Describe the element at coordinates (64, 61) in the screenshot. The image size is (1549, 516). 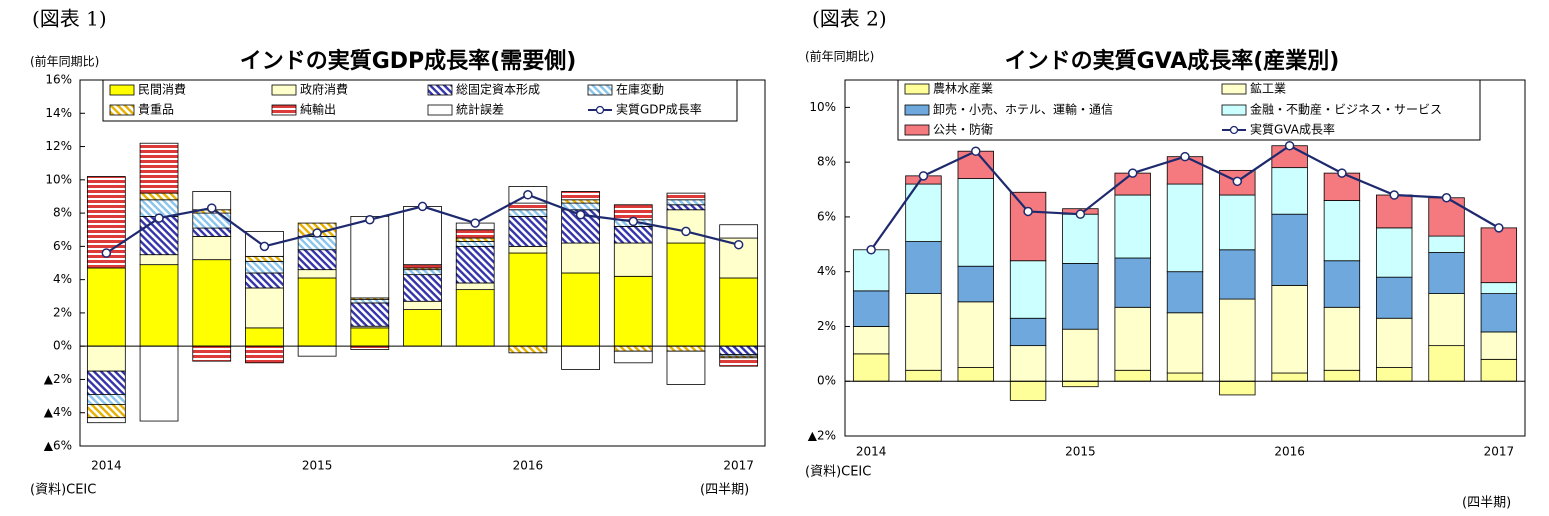
I see `y-unit-label: (前年同期比)` at that location.